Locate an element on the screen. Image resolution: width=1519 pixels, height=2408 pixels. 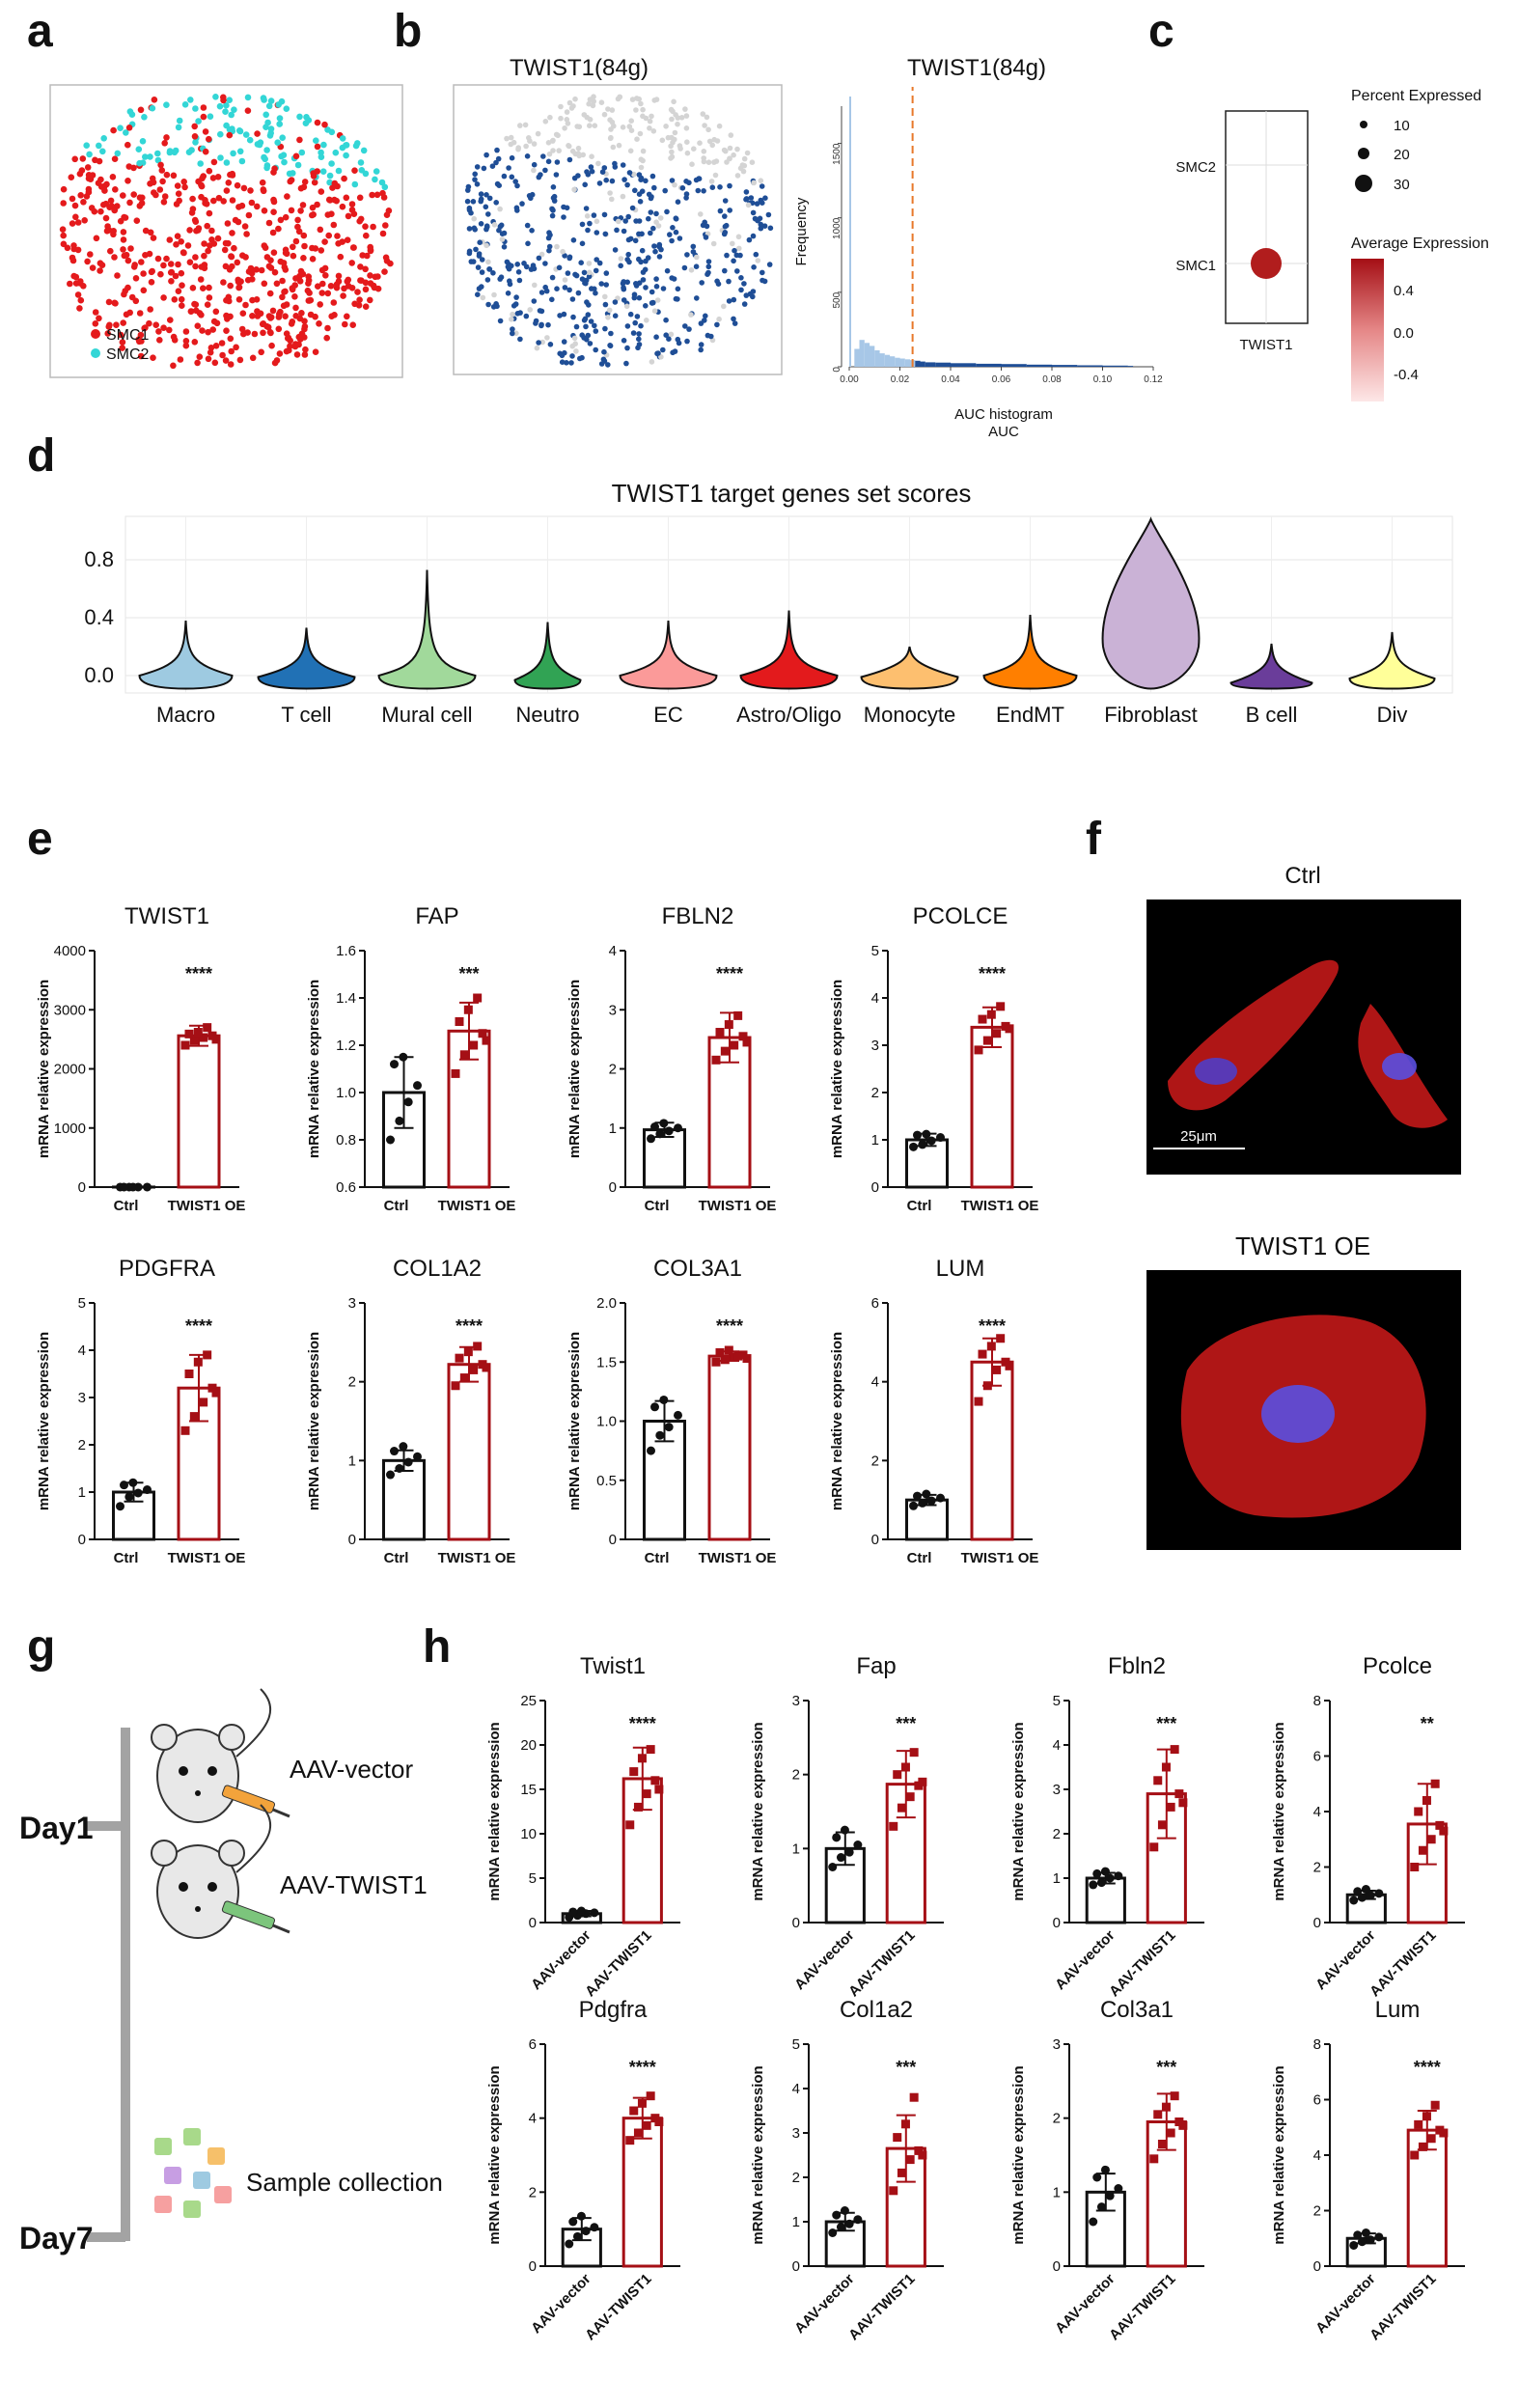
barchart-category-label: TWIST1 OE is located at coordinates (207, 1206).